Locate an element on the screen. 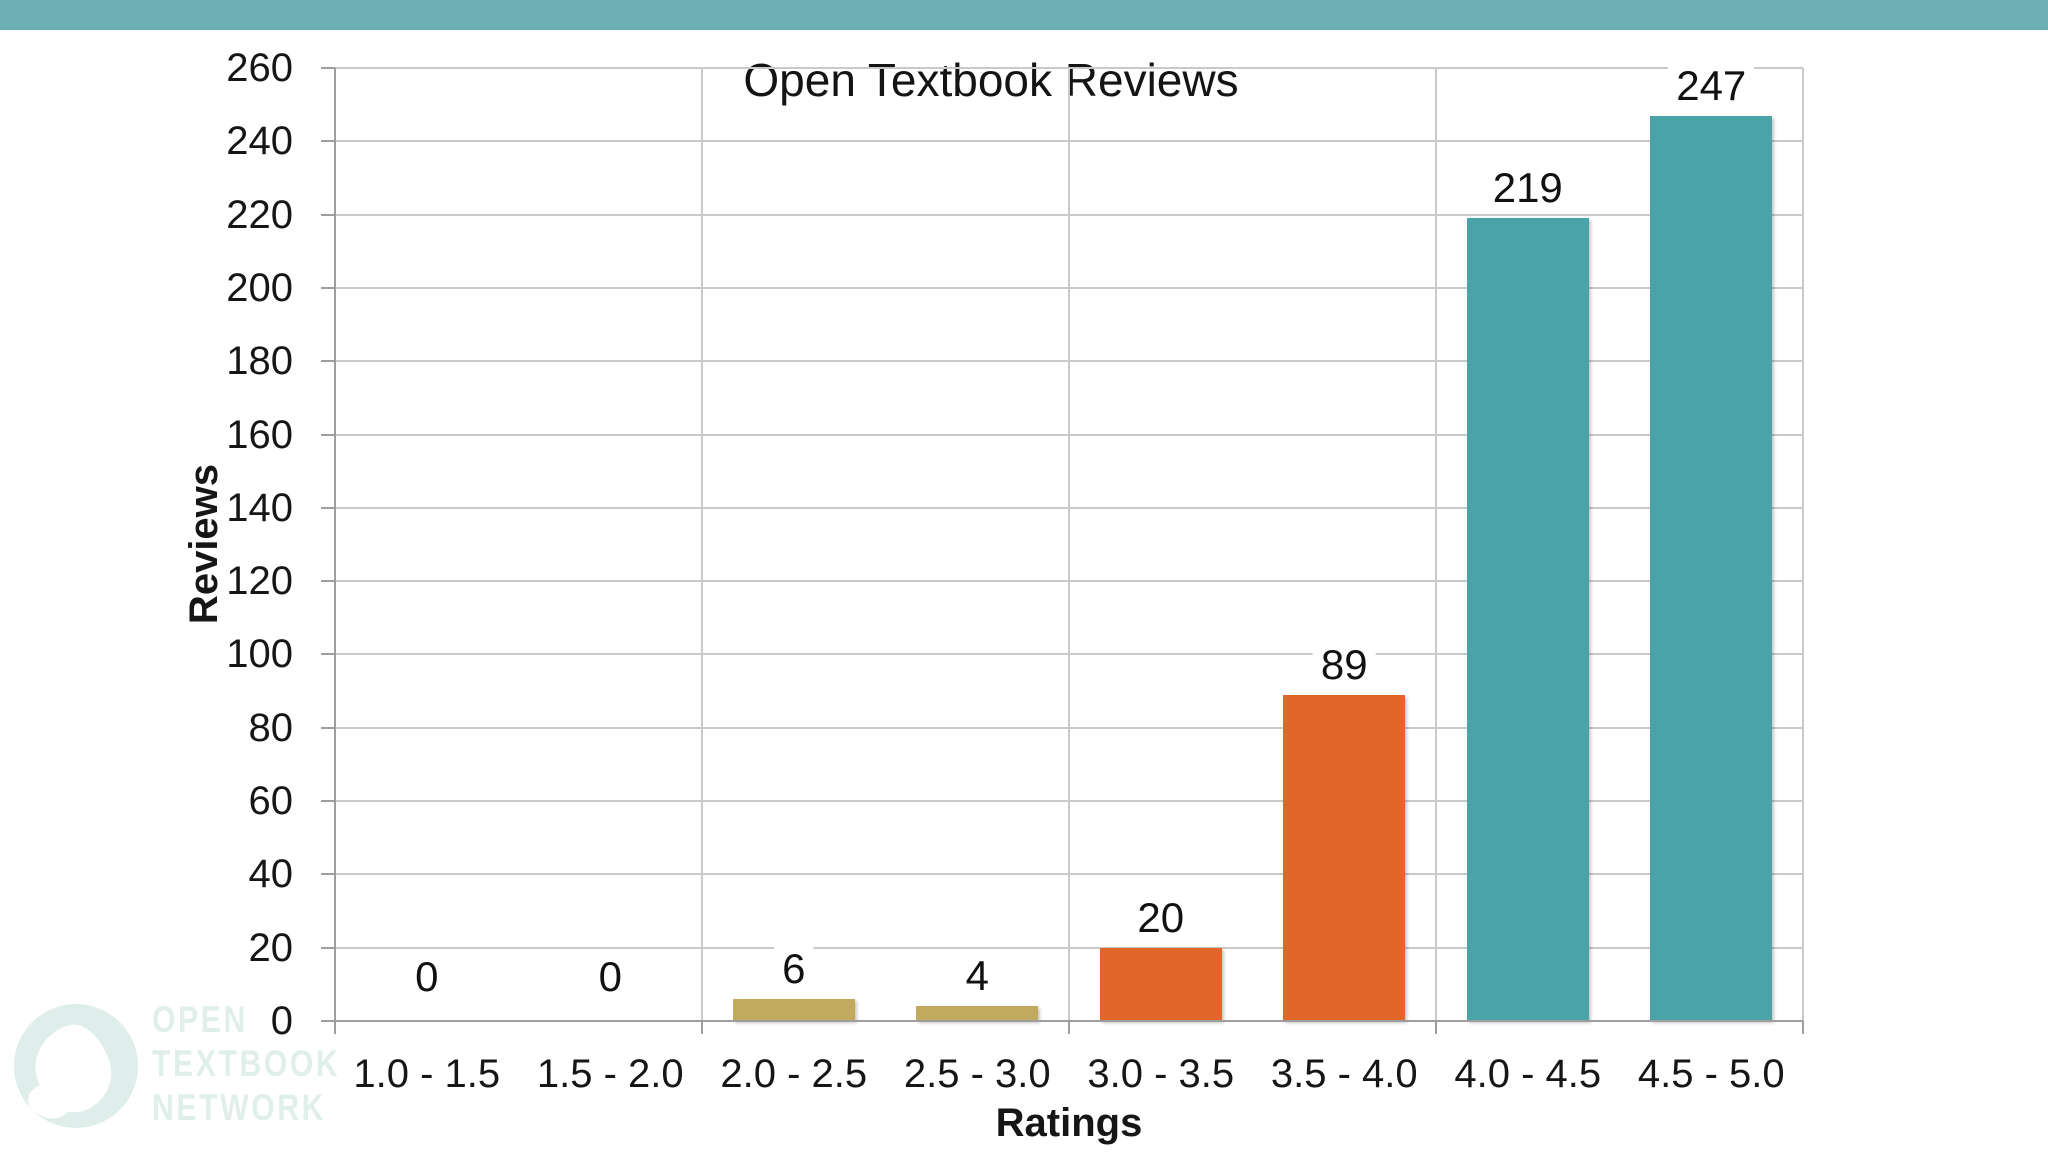 Image resolution: width=2048 pixels, height=1152 pixels. y-tick-label: 60 is located at coordinates (271, 801).